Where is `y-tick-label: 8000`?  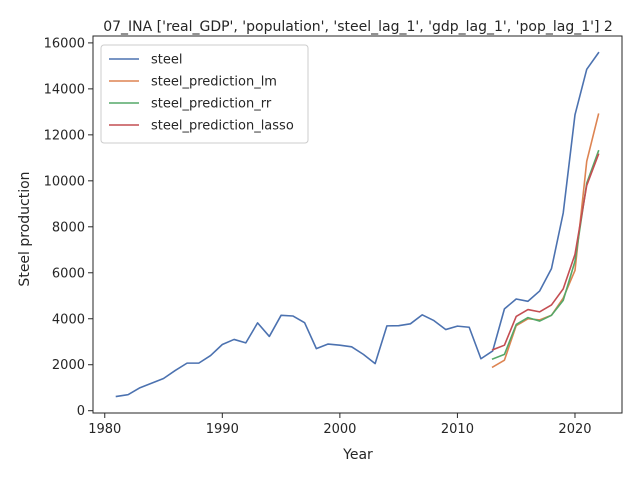
y-tick-label: 8000 is located at coordinates (68, 227).